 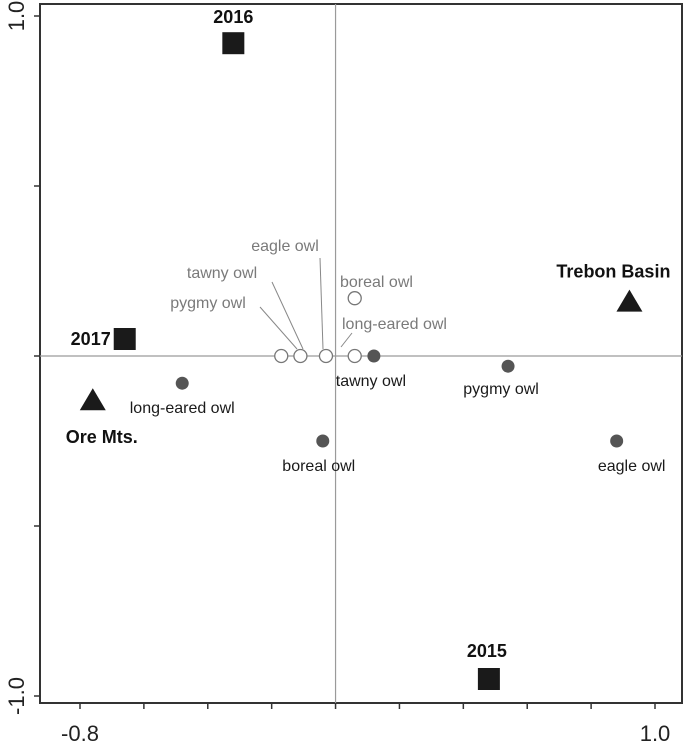 I want to click on point-label-filled: tawny owl, so click(x=371, y=381).